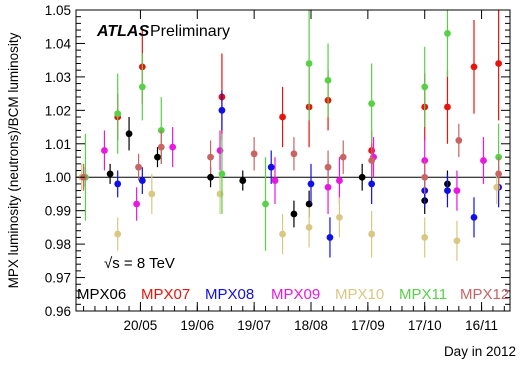  Describe the element at coordinates (190, 31) in the screenshot. I see `preliminary-label: Preliminary` at that location.